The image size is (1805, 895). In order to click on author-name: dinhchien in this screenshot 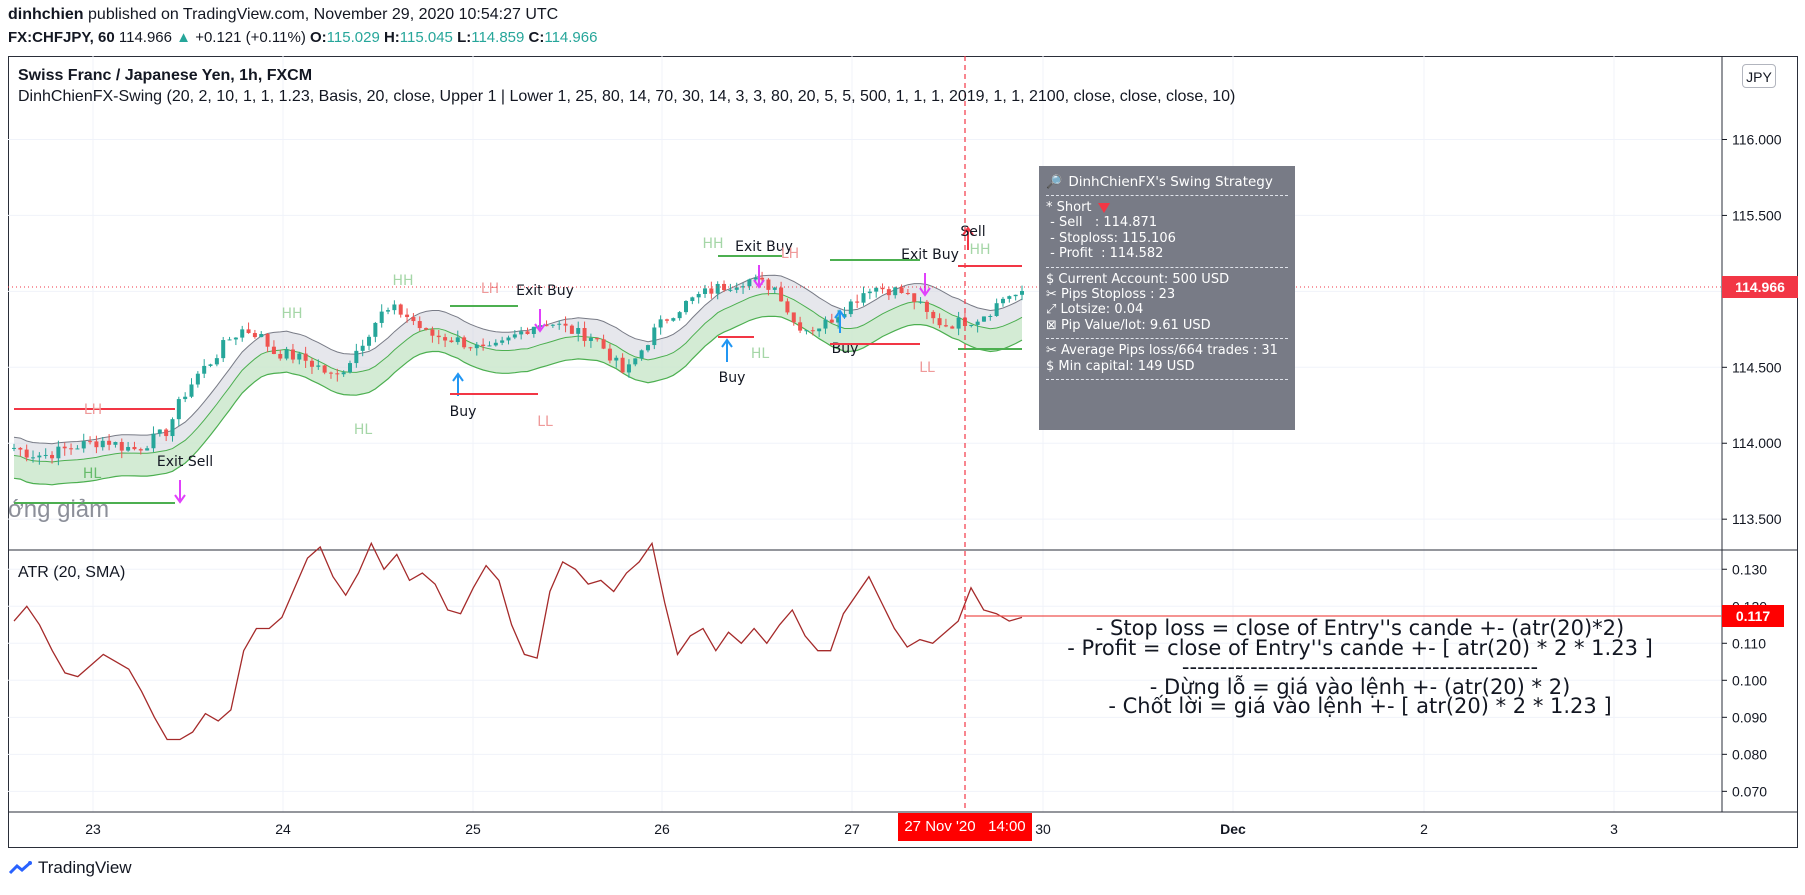, I will do `click(46, 14)`.